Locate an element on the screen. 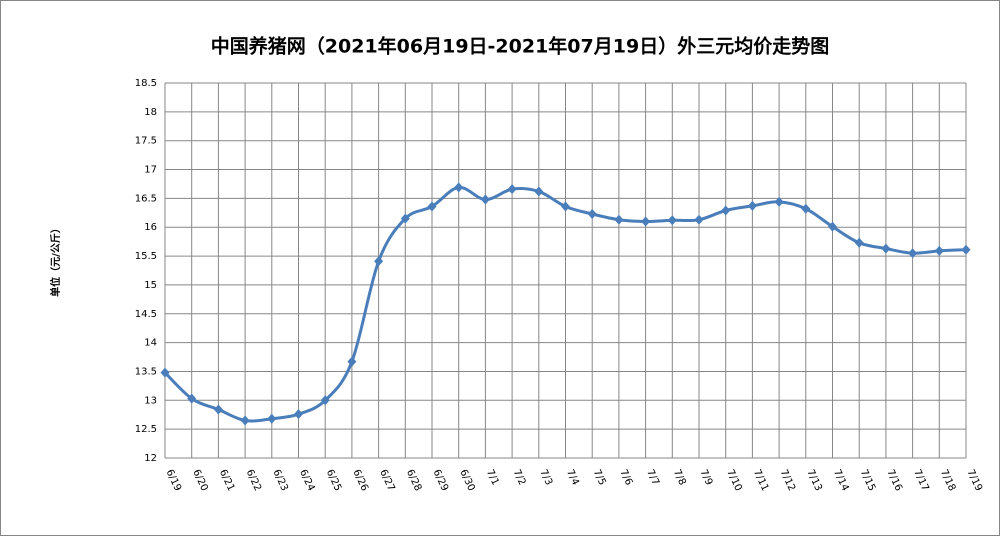 The width and height of the screenshot is (1000, 536). y-axis-label: 单位（元/公斤） is located at coordinates (55, 260).